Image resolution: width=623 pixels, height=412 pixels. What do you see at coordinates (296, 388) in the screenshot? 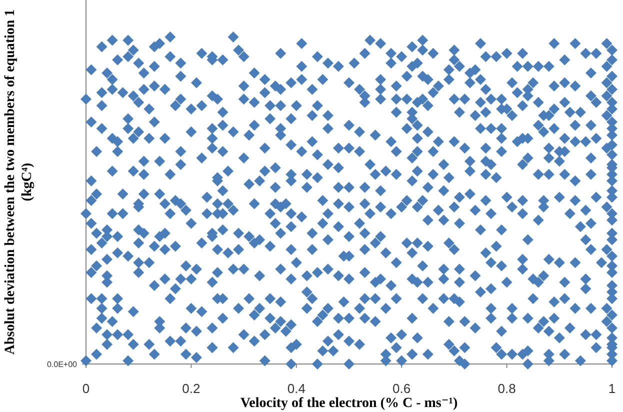
I see `x-tick-label: 0.4` at bounding box center [296, 388].